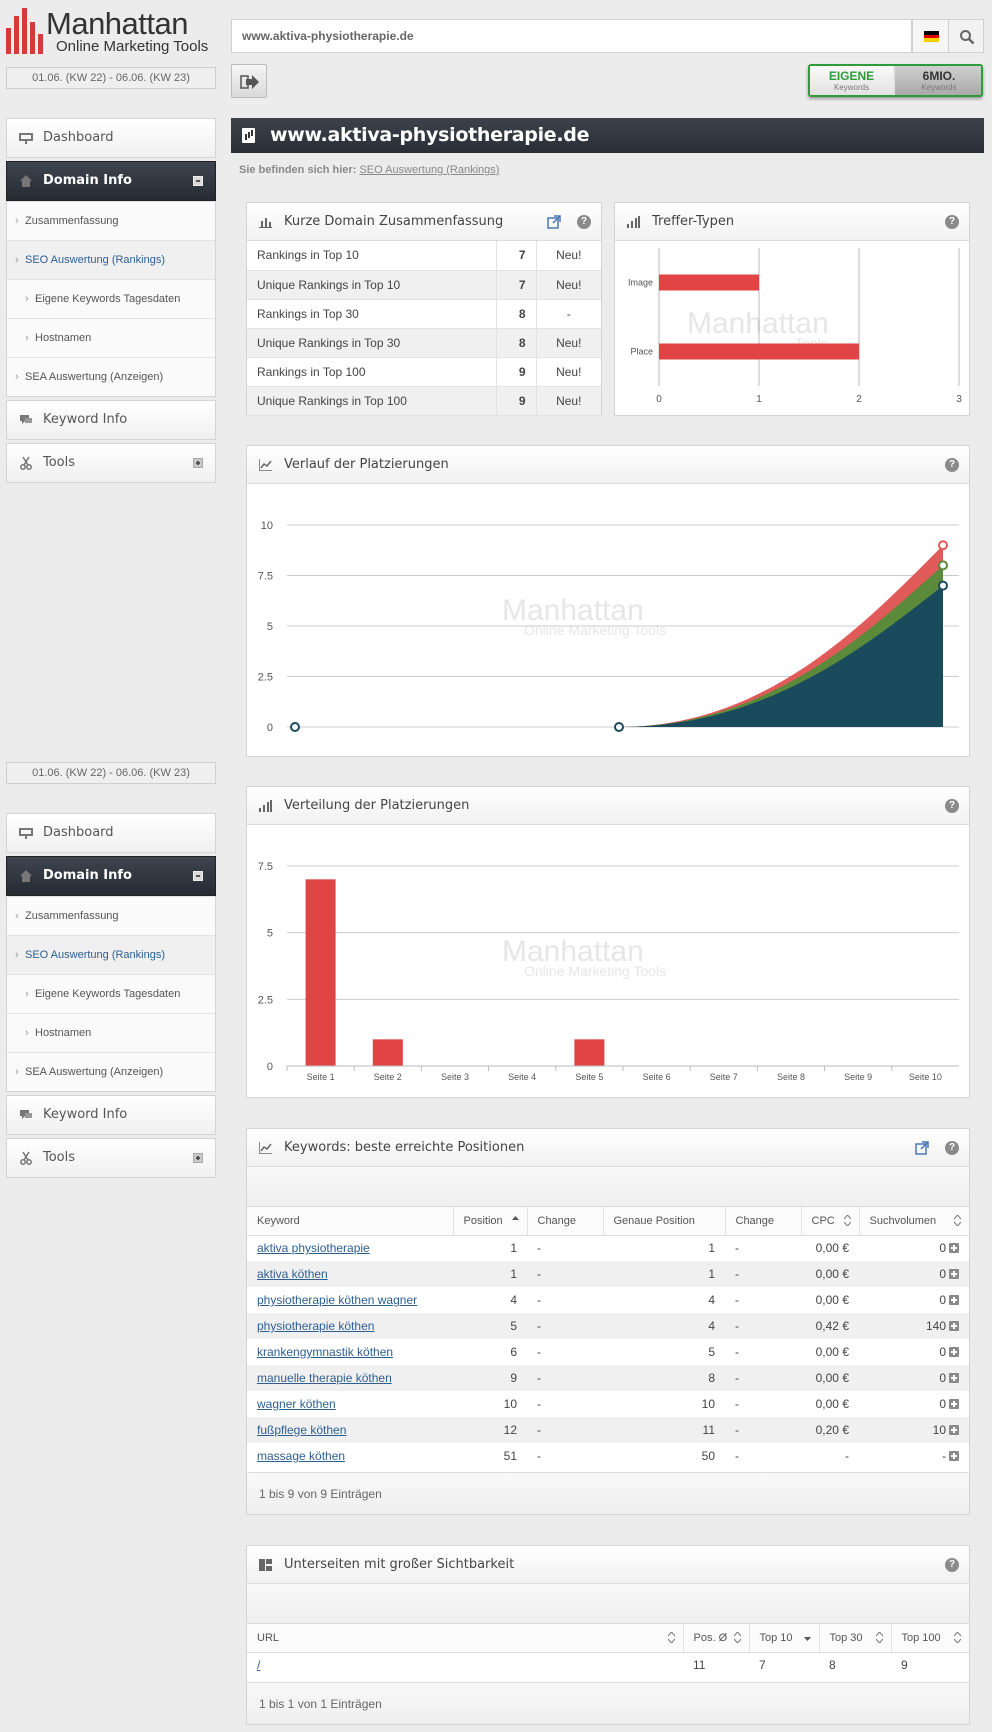  Describe the element at coordinates (659, 399) in the screenshot. I see `x-tick-label: 0` at that location.